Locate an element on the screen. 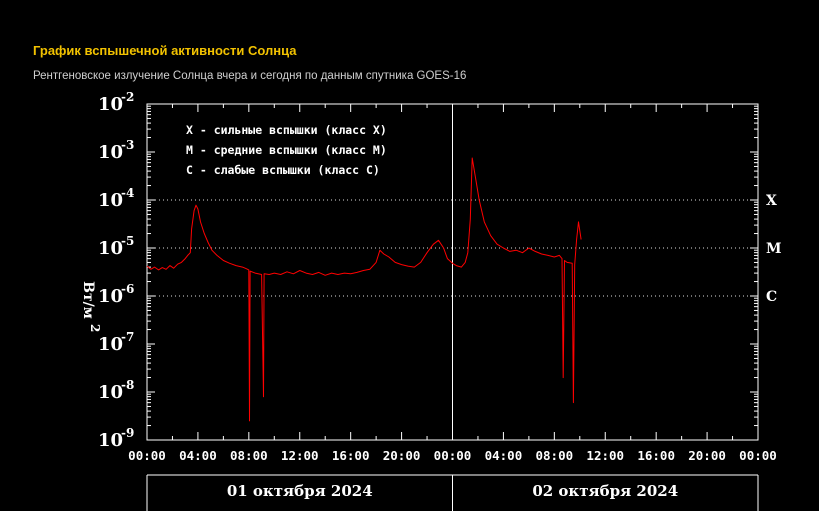  legend-item: X - сильные вспышки (класс X) is located at coordinates (286, 130).